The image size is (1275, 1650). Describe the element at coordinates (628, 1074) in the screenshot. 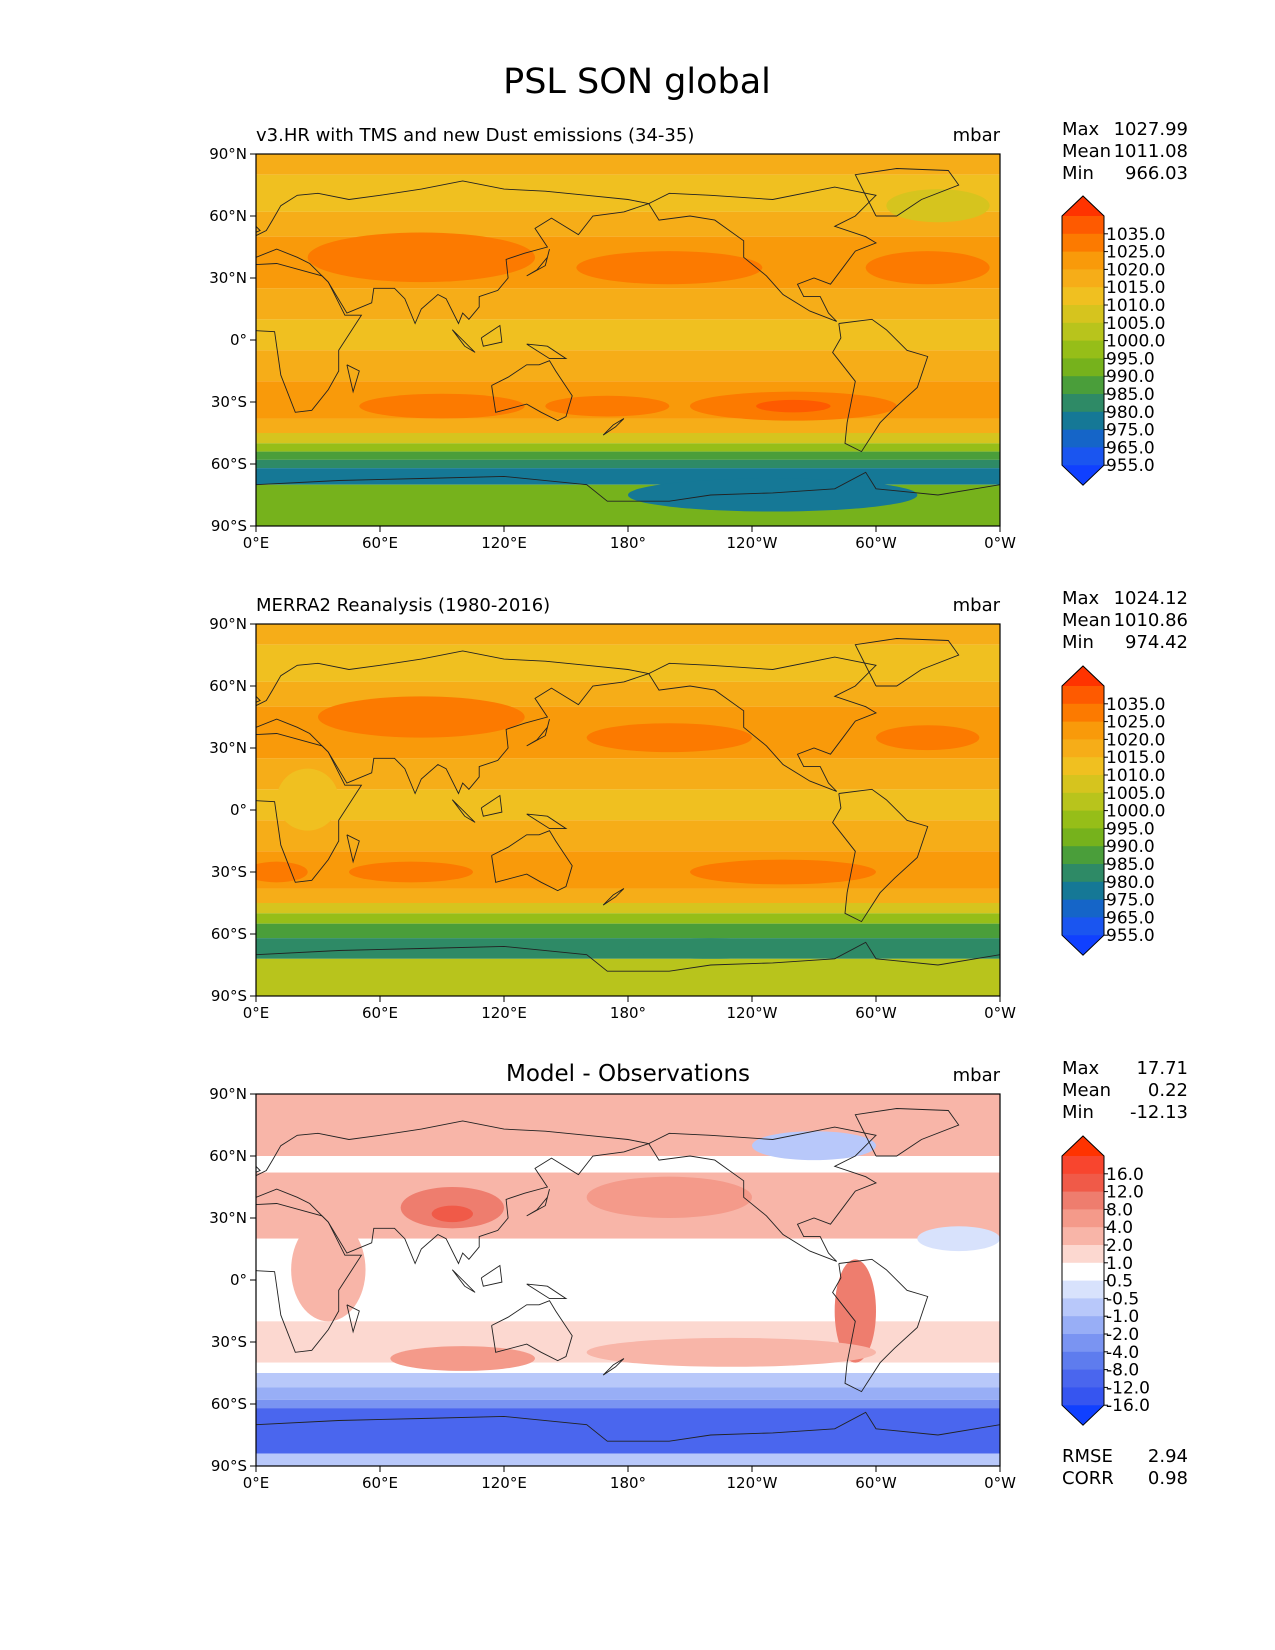

I see `panel-diff-title: Model - Observations` at that location.